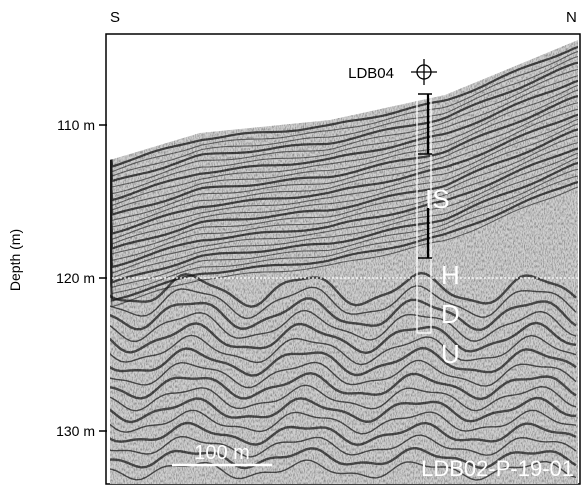 The height and width of the screenshot is (488, 583). What do you see at coordinates (450, 354) in the screenshot?
I see `unit-label-u: U` at bounding box center [450, 354].